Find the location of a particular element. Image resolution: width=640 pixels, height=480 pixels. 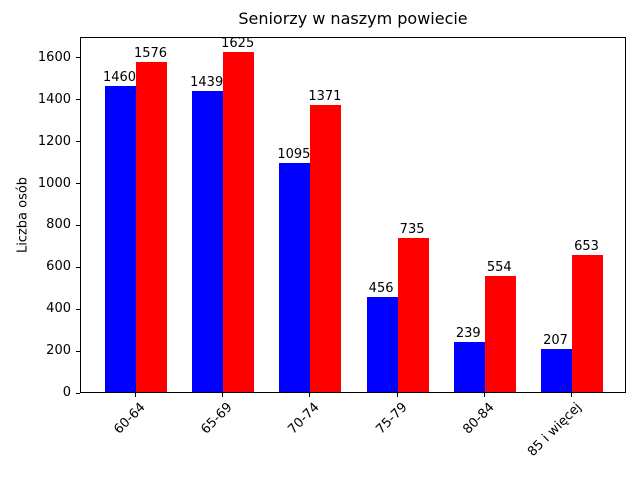

bar-value-label: 1625 is located at coordinates (238, 43).